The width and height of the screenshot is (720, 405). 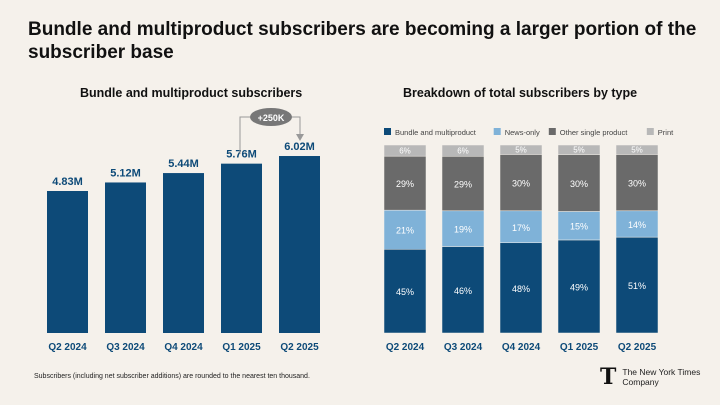 What do you see at coordinates (125, 173) in the screenshot?
I see `bar-value-label: 5.12M` at bounding box center [125, 173].